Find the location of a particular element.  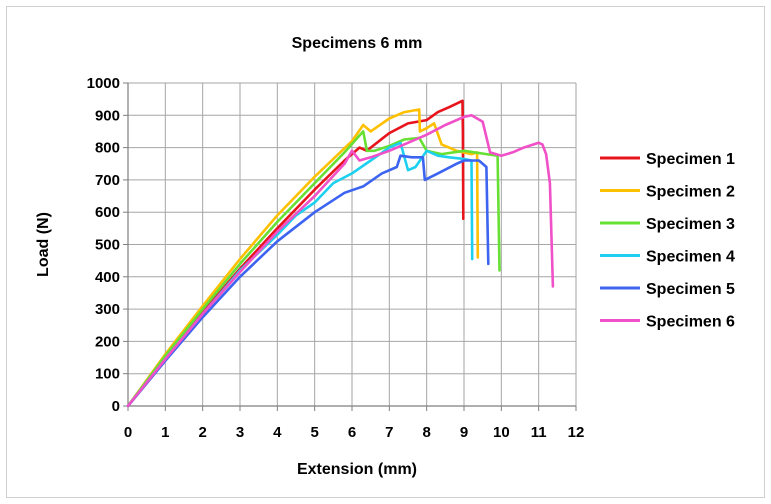

legend-label-1: Specimen 1 is located at coordinates (690, 159).